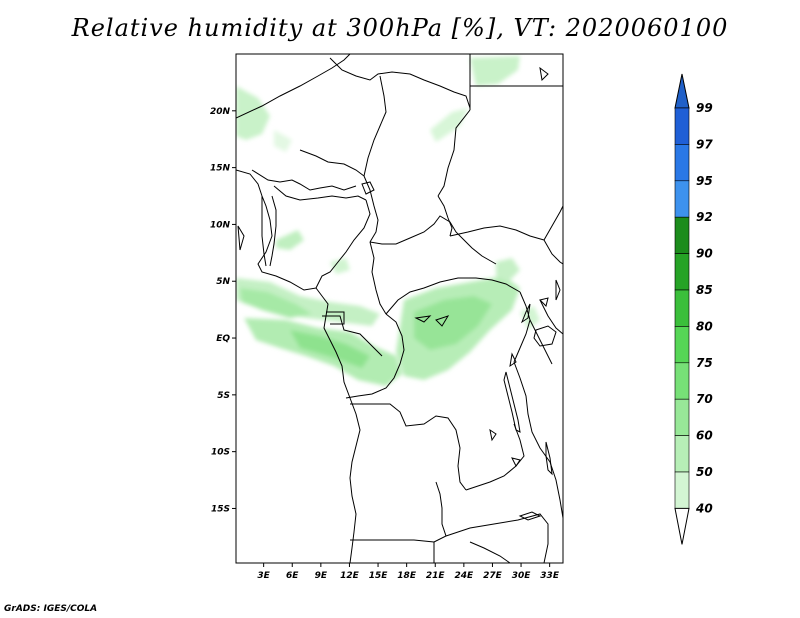  What do you see at coordinates (332, 163) in the screenshot?
I see `border-mali-niger` at bounding box center [332, 163].